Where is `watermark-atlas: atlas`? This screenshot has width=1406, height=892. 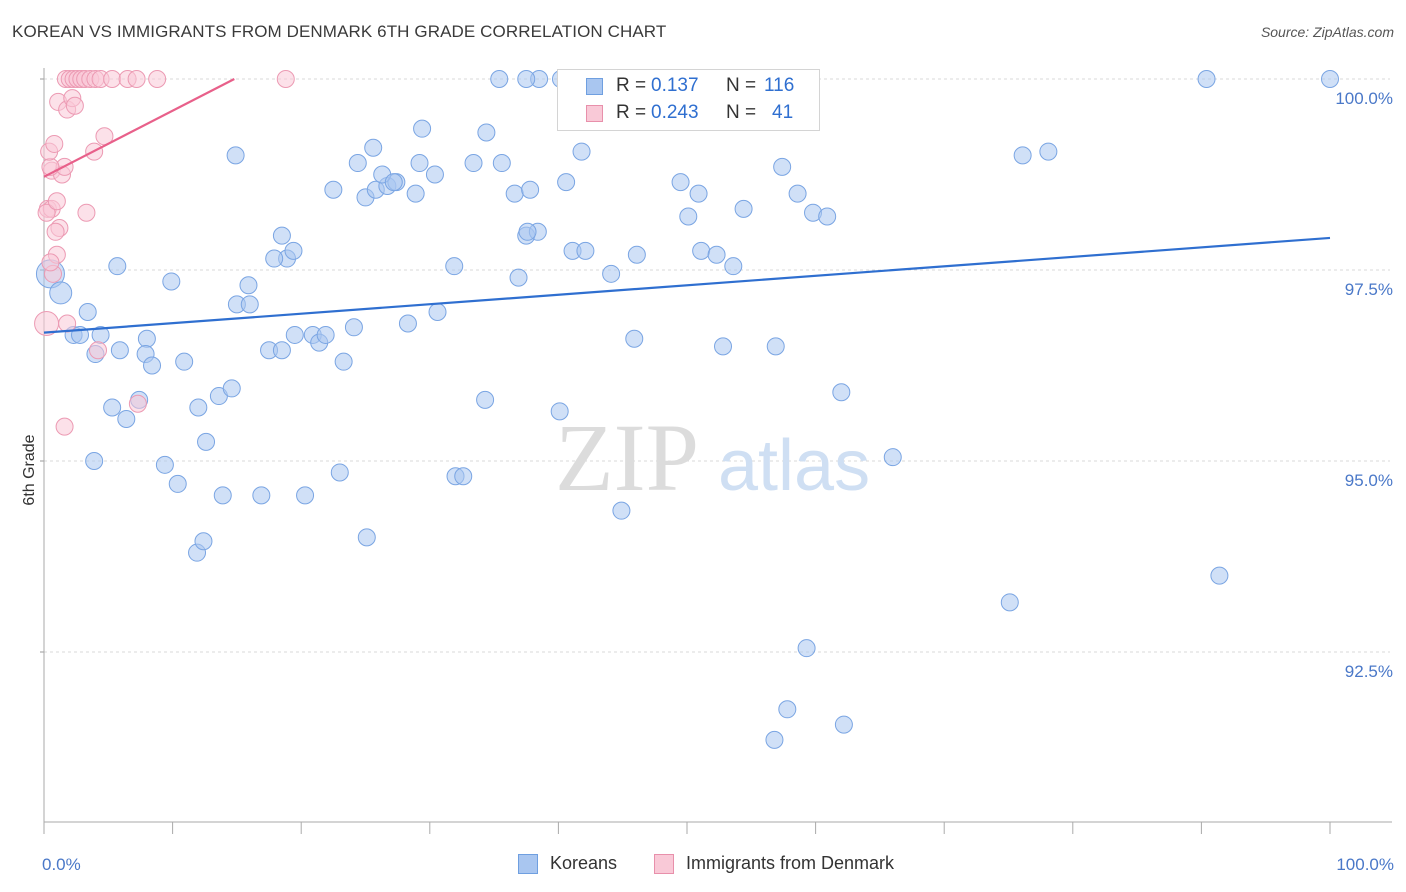
watermark-atlas: atlas is located at coordinates (794, 466).